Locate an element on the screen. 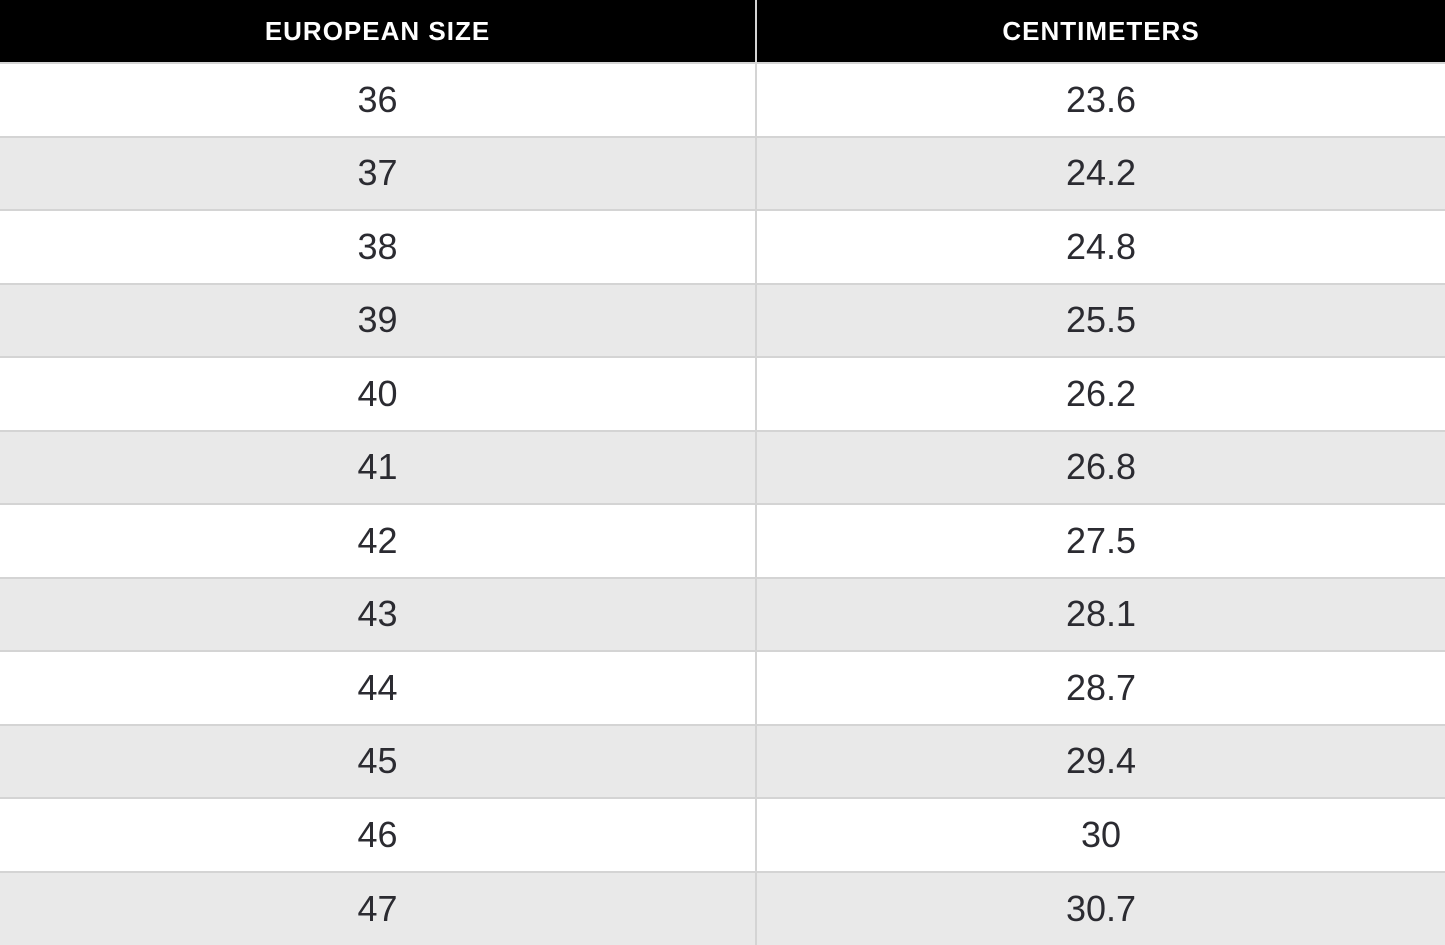 This screenshot has height=945, width=1445. centimeters-cell: 28.1 is located at coordinates (1100, 615).